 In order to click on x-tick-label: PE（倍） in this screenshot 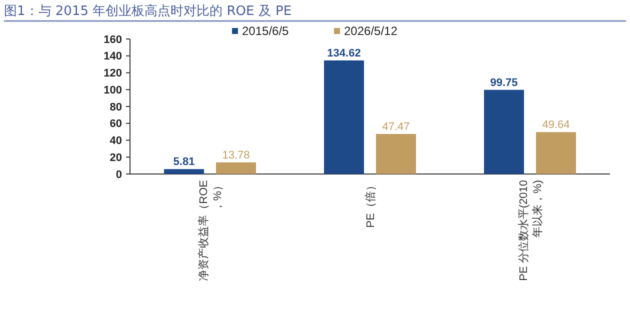, I will do `click(370, 204)`.